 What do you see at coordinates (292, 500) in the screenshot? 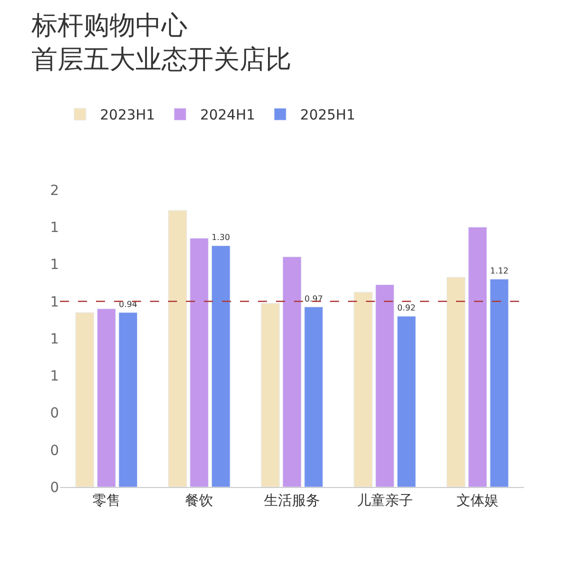
I see `x-tick-label: 生活服务` at bounding box center [292, 500].